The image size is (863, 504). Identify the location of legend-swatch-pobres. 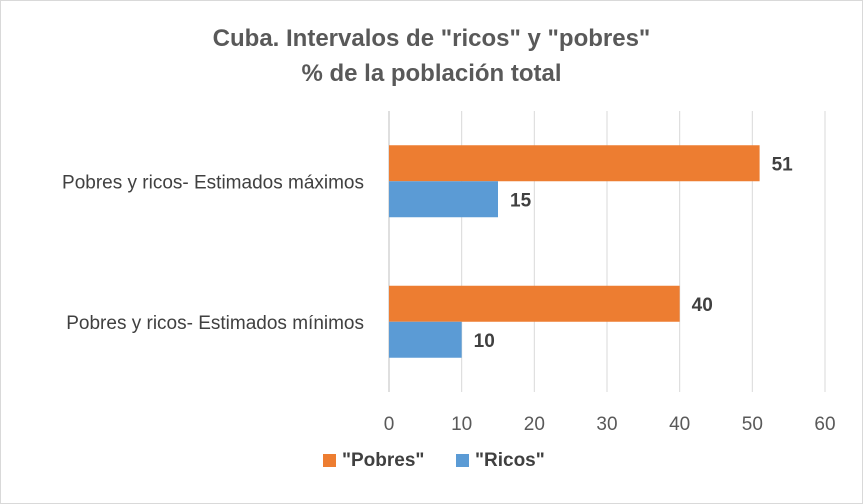
(329, 460).